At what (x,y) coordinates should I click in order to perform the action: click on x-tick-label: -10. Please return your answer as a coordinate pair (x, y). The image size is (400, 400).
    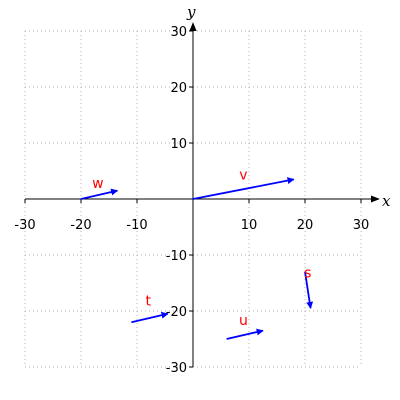
    Looking at the image, I should click on (136, 225).